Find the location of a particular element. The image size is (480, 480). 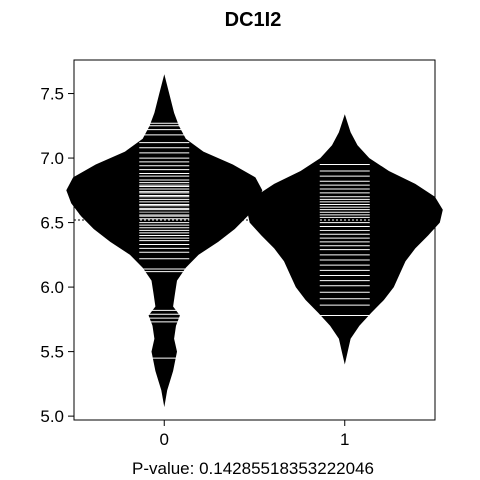

x-tick-label: 0 is located at coordinates (164, 439).